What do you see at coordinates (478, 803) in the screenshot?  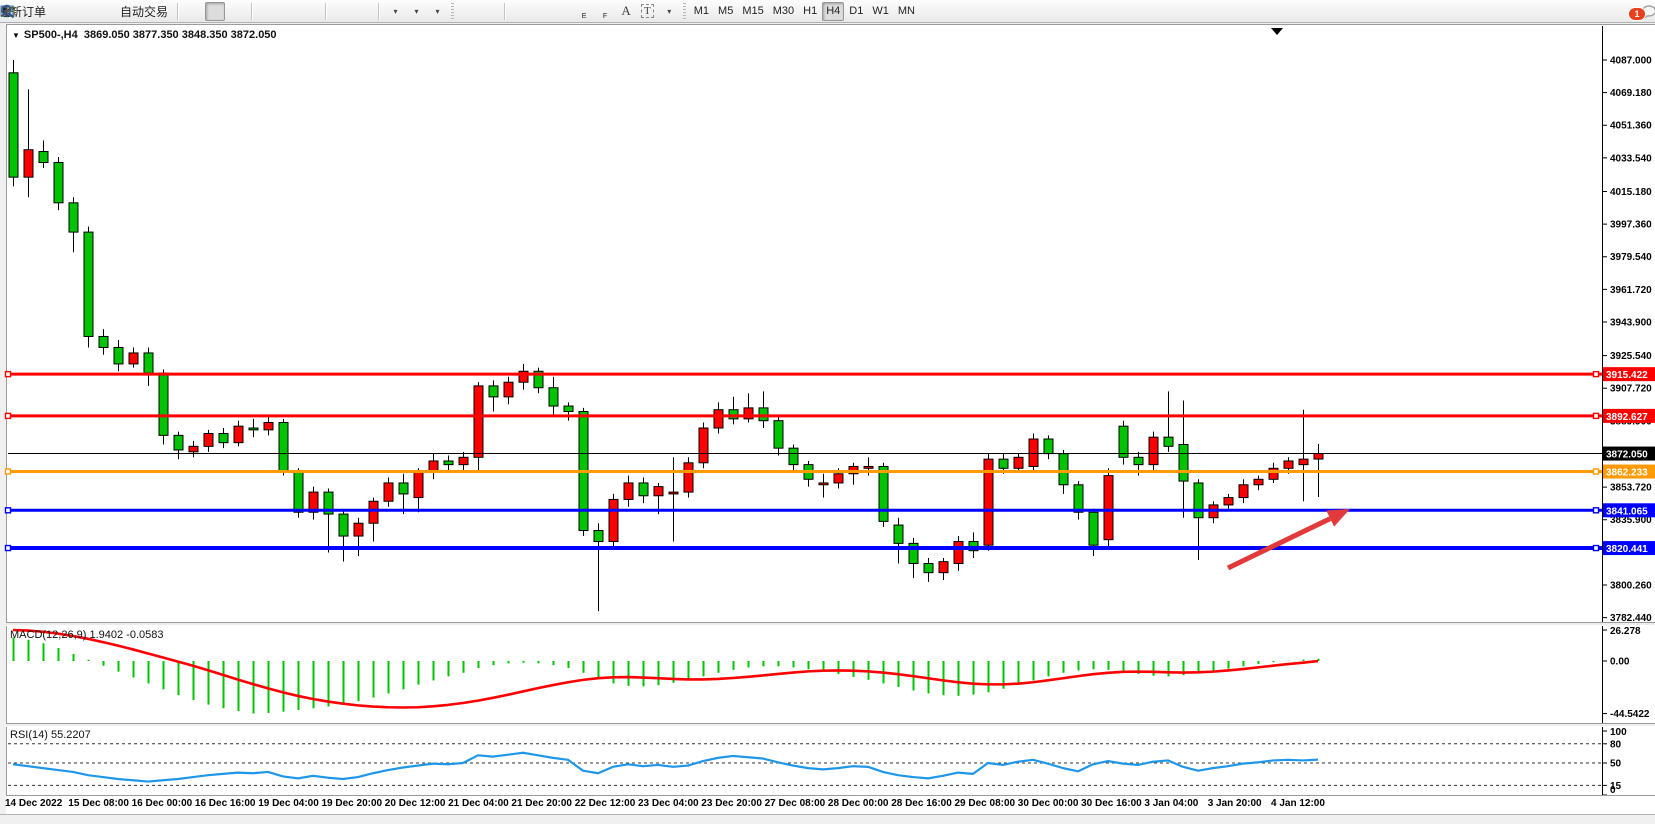 I see `time-axis-label: 21 Dec 04:00` at bounding box center [478, 803].